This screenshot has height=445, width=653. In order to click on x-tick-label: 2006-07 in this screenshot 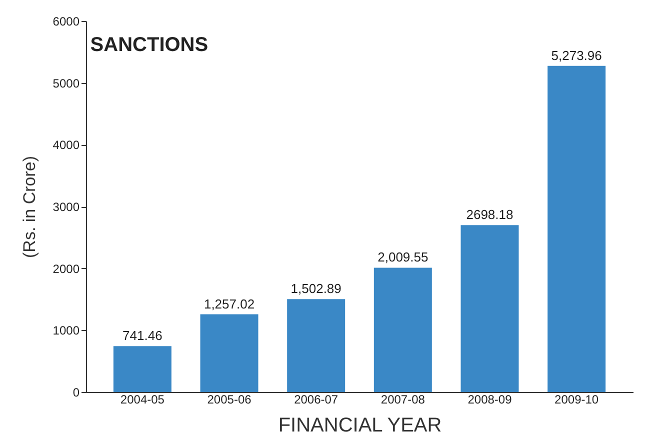, I will do `click(316, 399)`.